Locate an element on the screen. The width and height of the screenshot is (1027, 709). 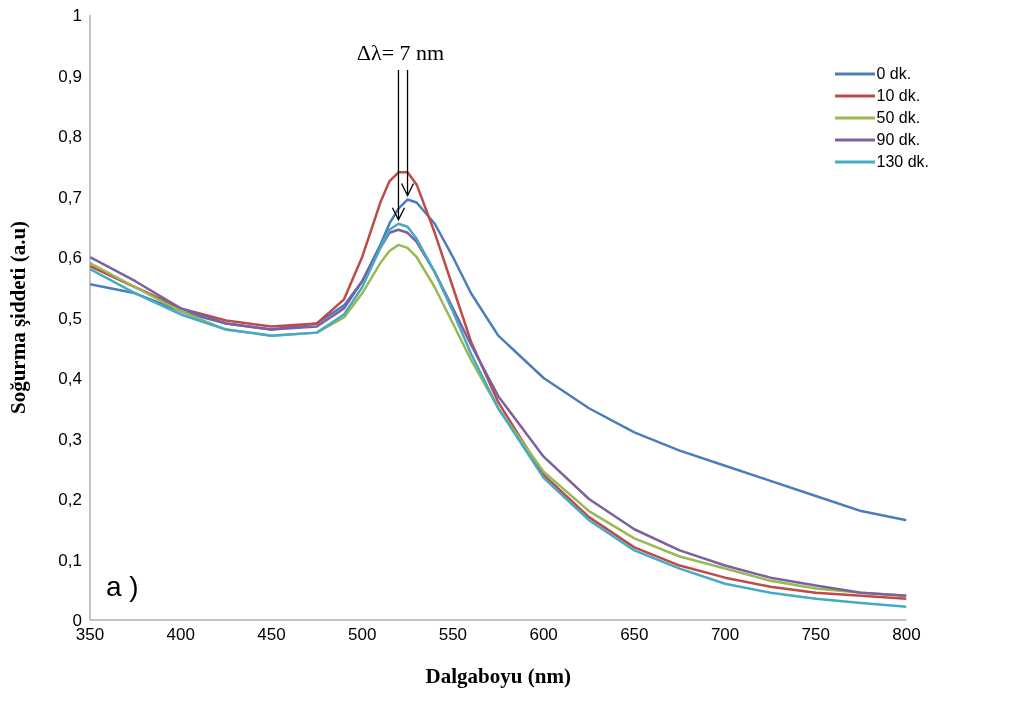
legend-label: 90 dk. is located at coordinates (898, 140).